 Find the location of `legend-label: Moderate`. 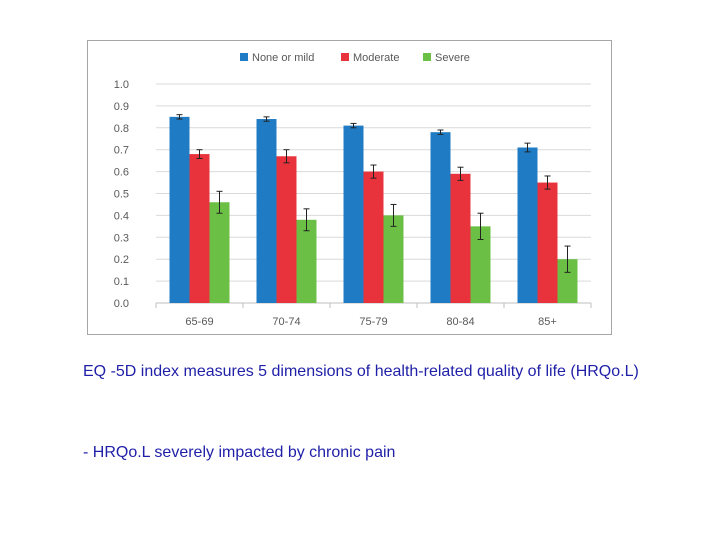

legend-label: Moderate is located at coordinates (376, 58).